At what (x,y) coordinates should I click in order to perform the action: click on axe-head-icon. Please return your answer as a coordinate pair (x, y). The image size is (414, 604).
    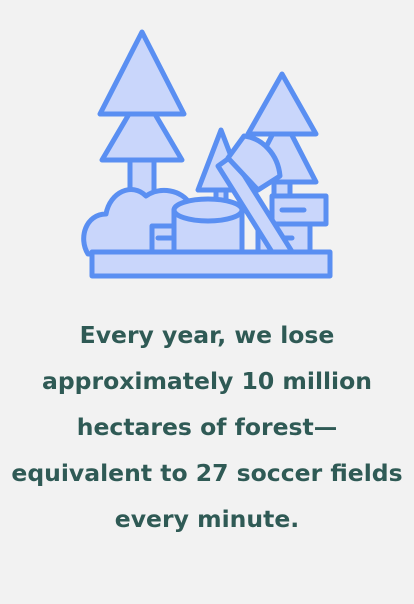
    Looking at the image, I should click on (254, 163).